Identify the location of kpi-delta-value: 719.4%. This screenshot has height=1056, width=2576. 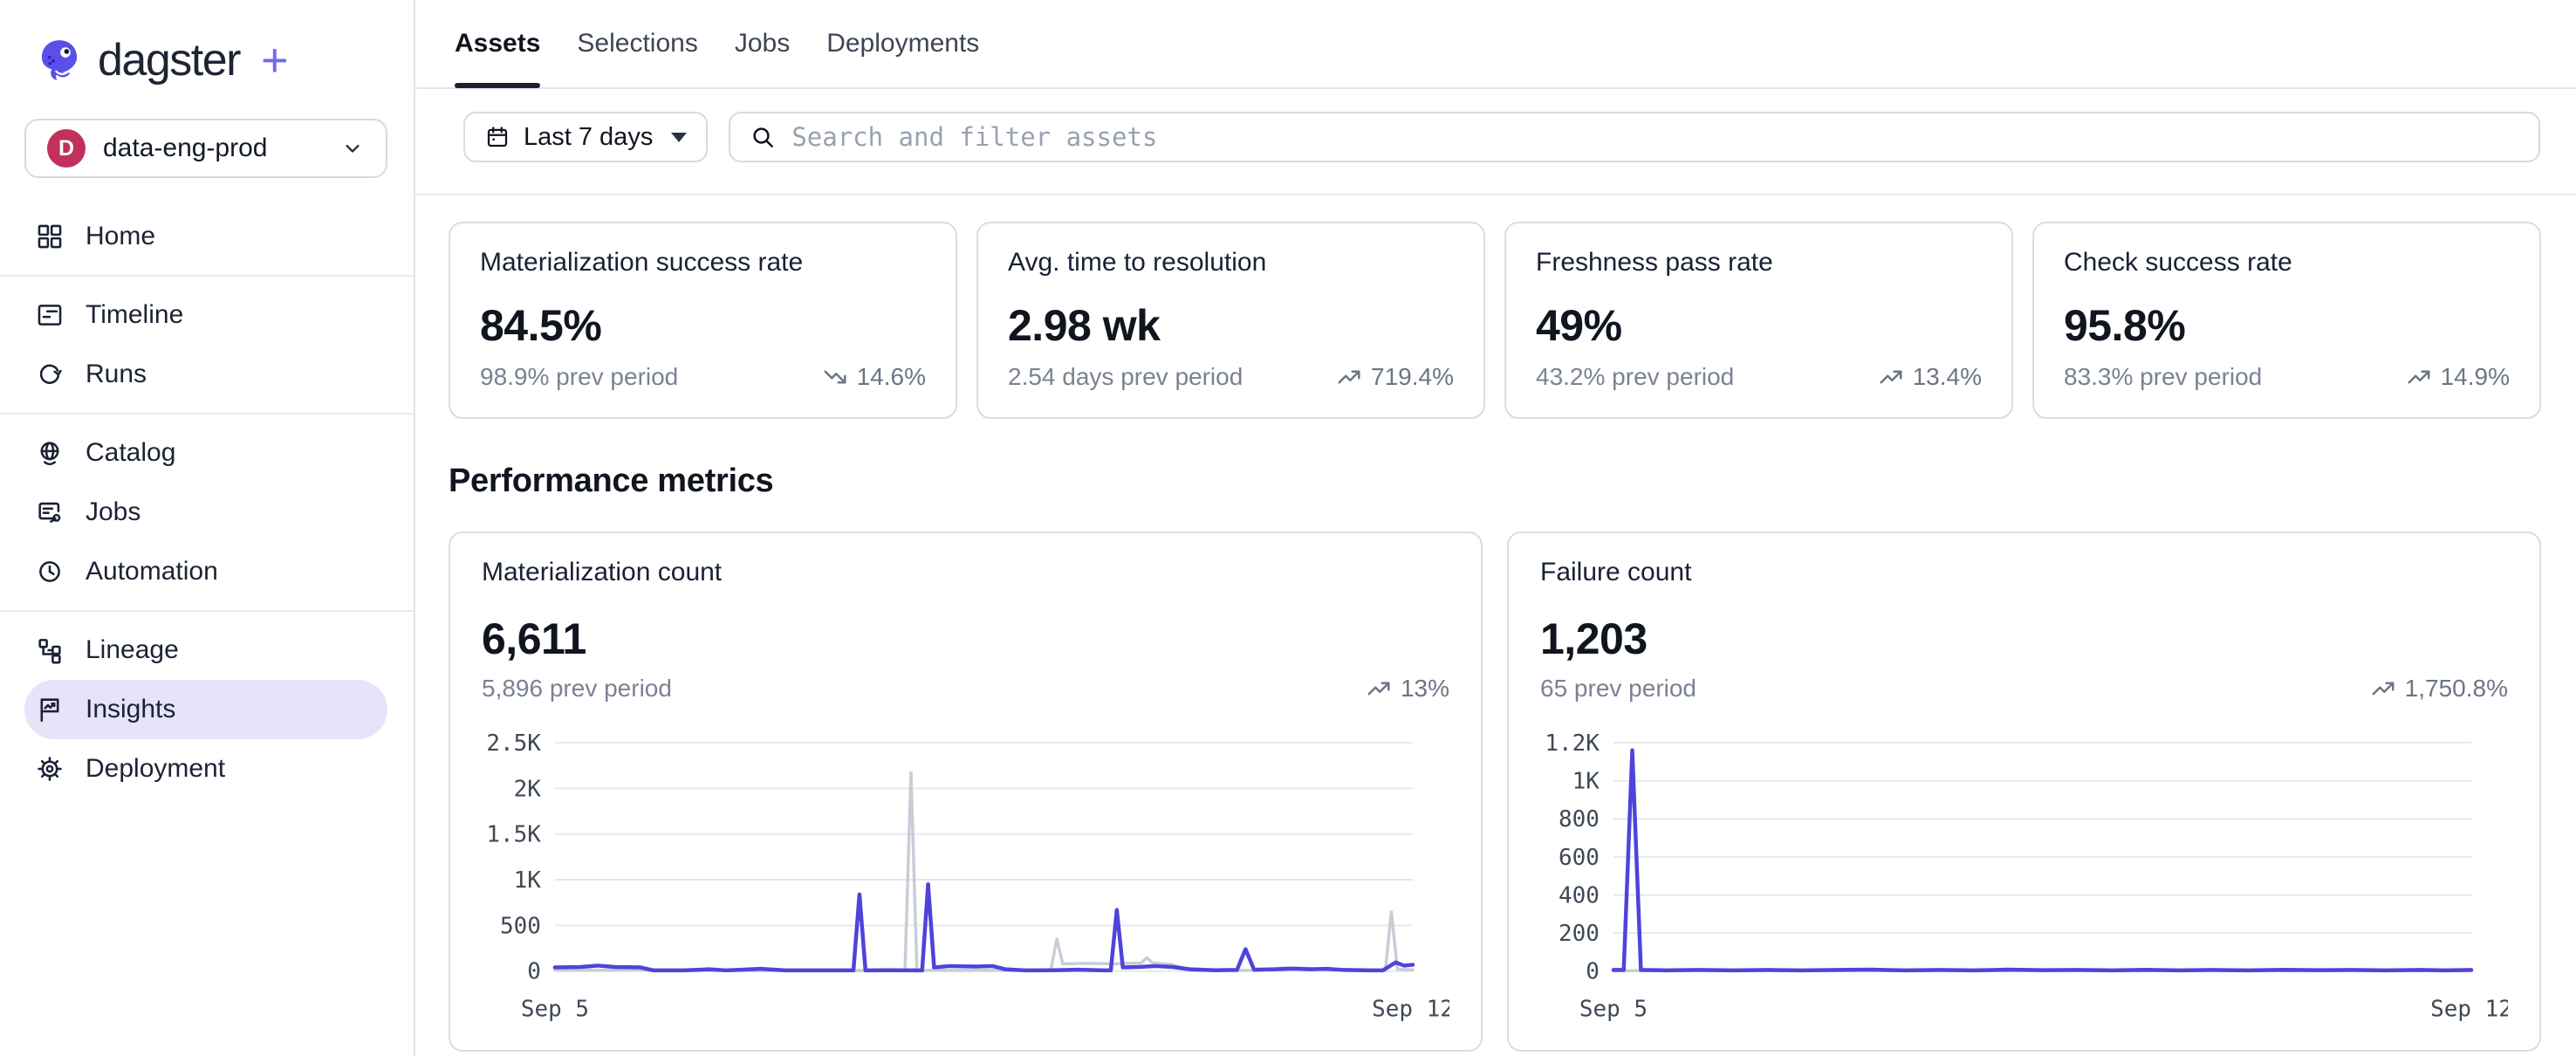
(1412, 376).